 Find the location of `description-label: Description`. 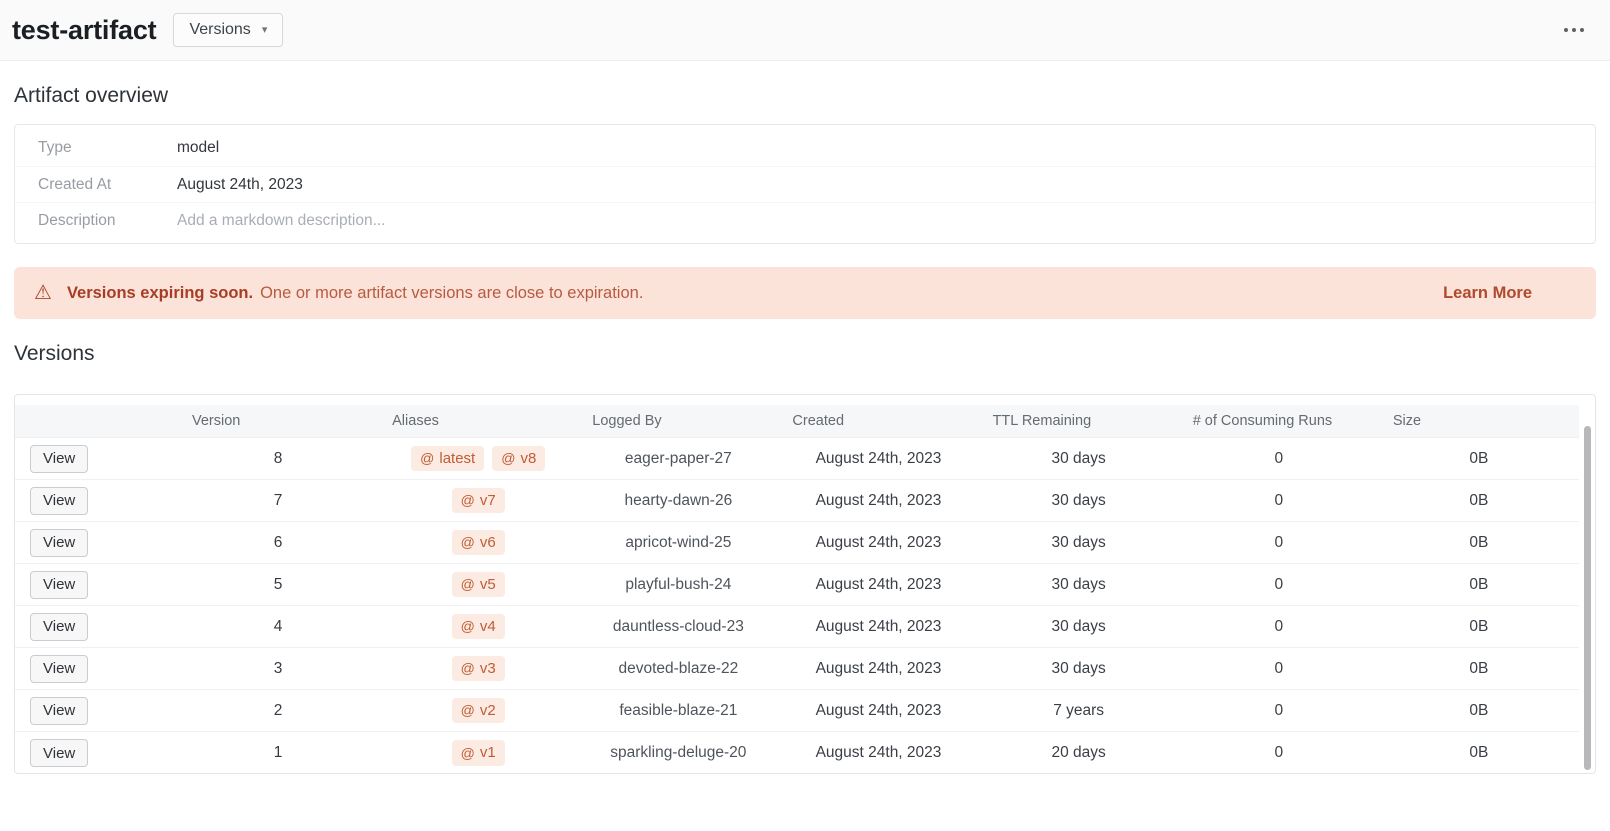

description-label: Description is located at coordinates (77, 220).